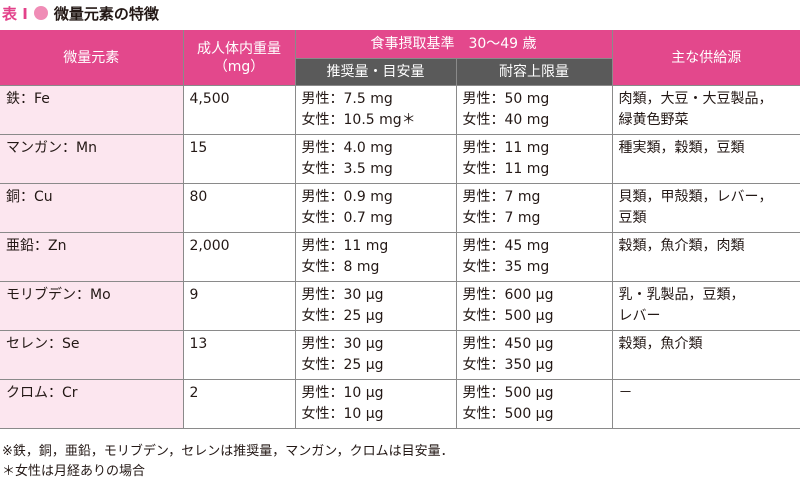 This screenshot has width=800, height=484. What do you see at coordinates (74, 471) in the screenshot?
I see `footnote: ＊女性は月経ありの場合` at bounding box center [74, 471].